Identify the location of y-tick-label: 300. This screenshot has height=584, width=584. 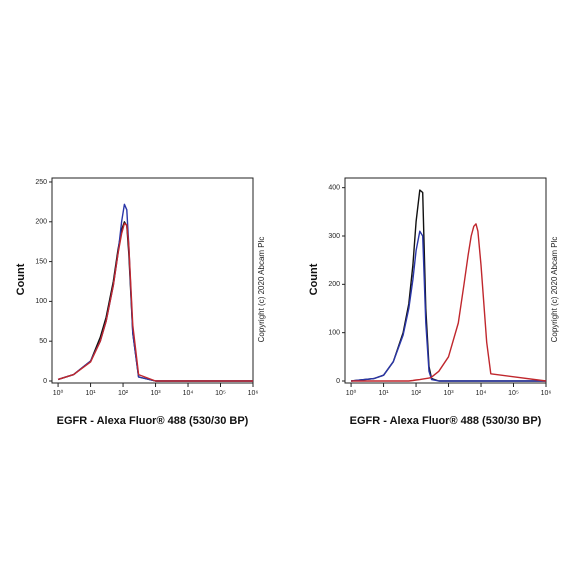
(334, 236).